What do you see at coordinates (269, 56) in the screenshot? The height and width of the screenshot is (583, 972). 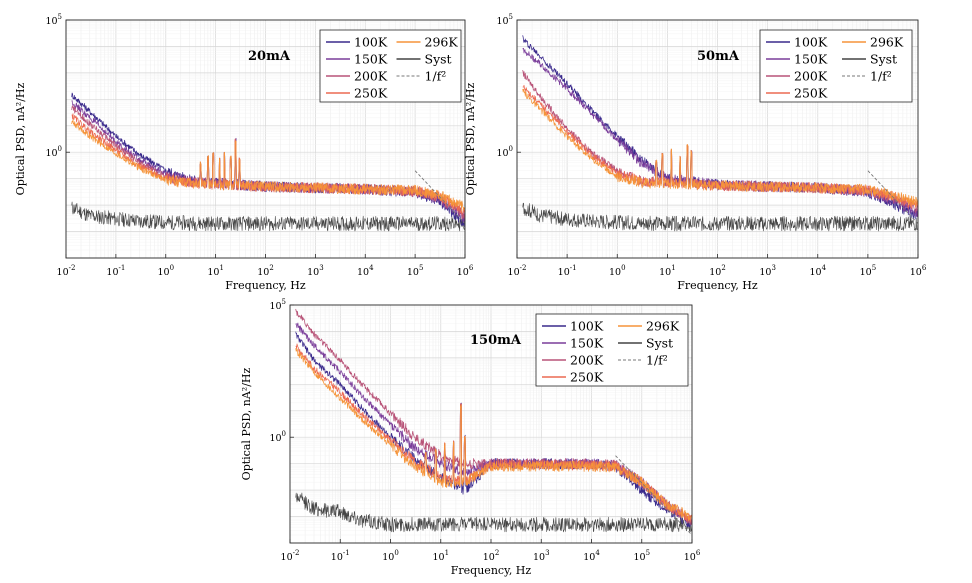 I see `panel-title: 20mA` at bounding box center [269, 56].